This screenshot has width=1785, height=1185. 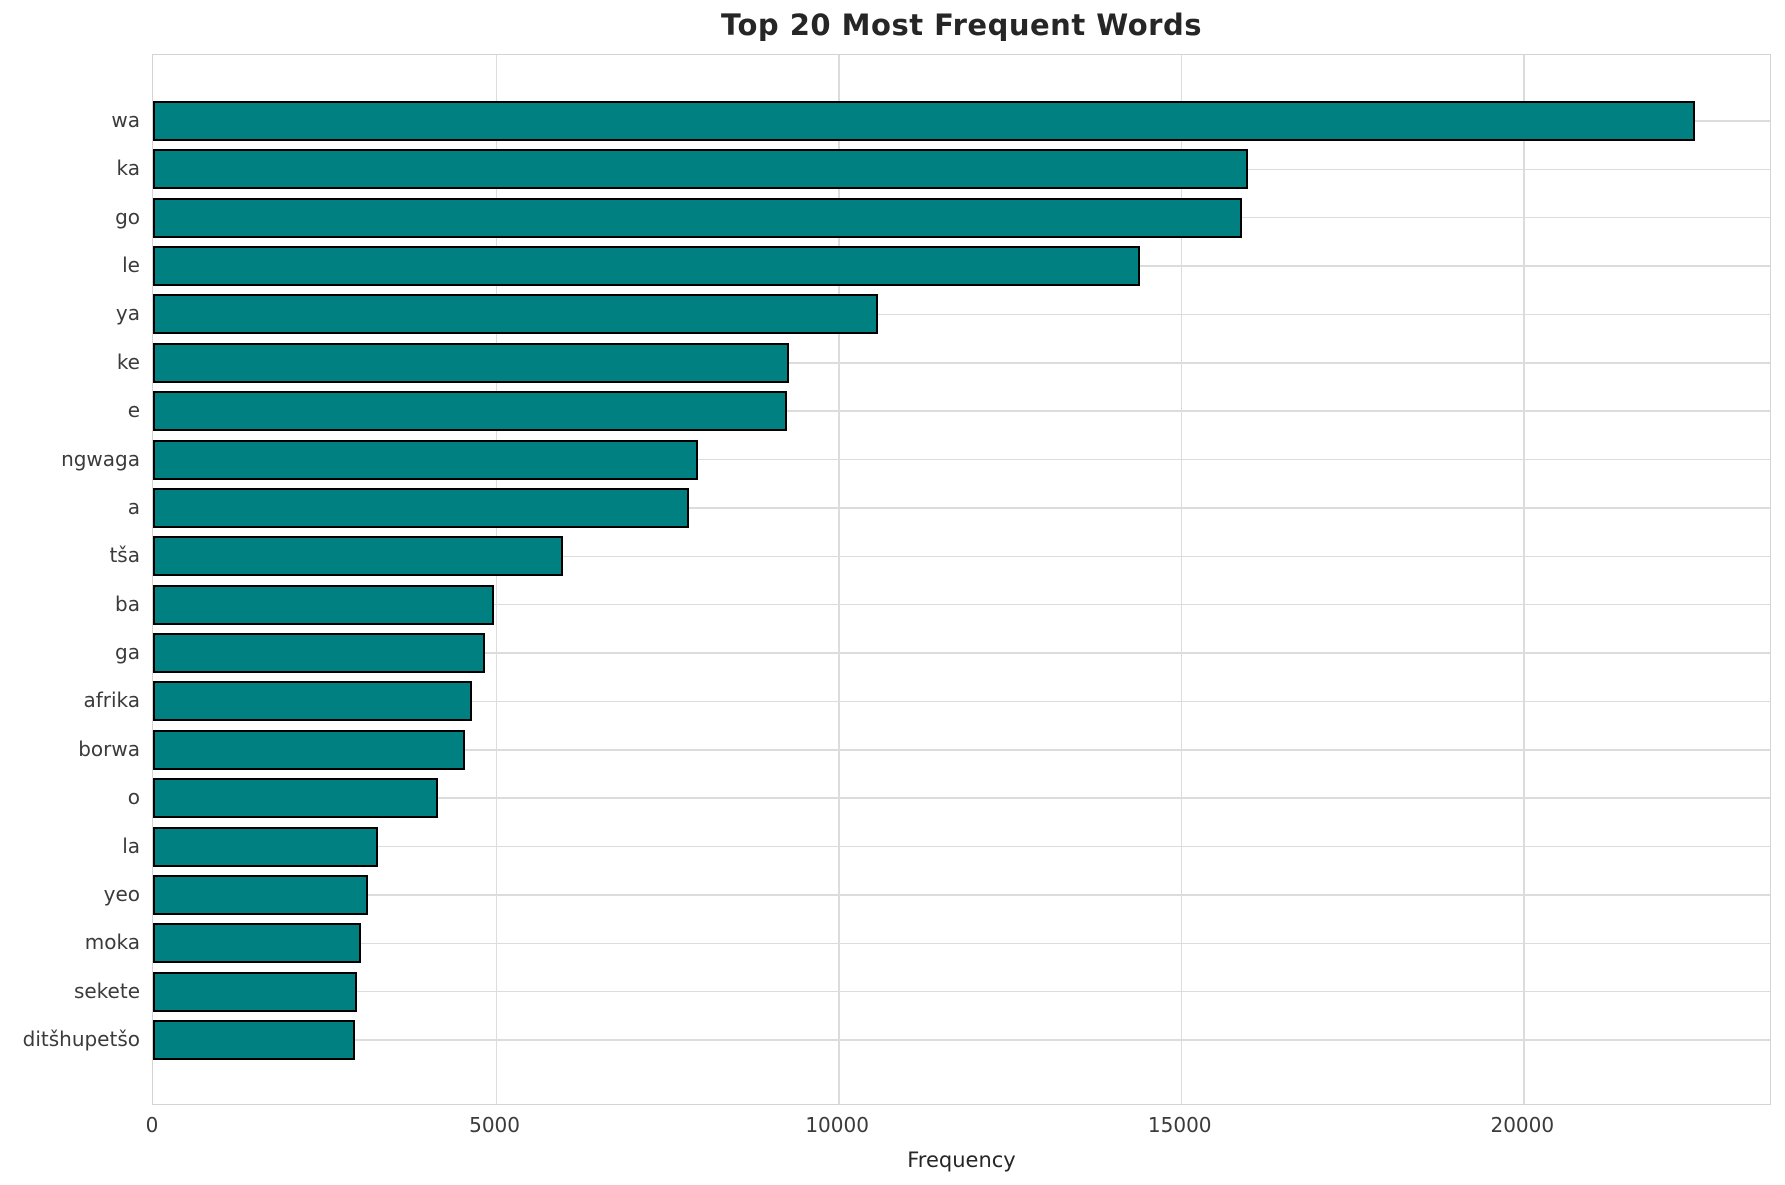 What do you see at coordinates (106, 990) in the screenshot?
I see `y-tick-label: sekete` at bounding box center [106, 990].